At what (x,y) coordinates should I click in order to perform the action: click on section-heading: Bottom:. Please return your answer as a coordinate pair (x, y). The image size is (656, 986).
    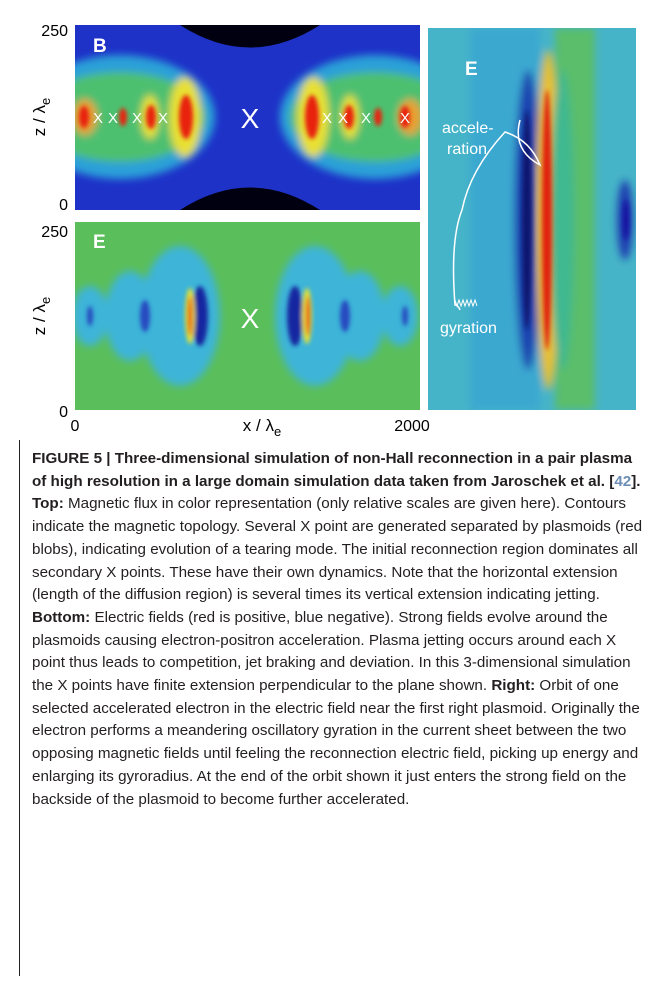
    Looking at the image, I should click on (61, 617).